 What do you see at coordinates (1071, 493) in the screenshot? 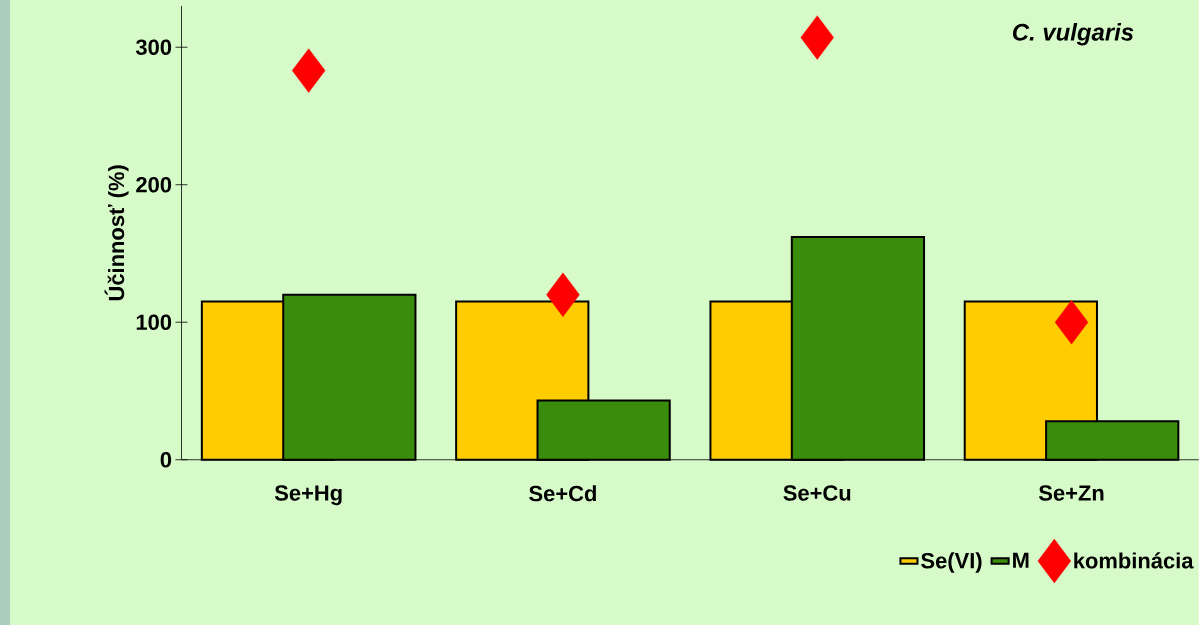
I see `x-tick-label: Se+Zn` at bounding box center [1071, 493].